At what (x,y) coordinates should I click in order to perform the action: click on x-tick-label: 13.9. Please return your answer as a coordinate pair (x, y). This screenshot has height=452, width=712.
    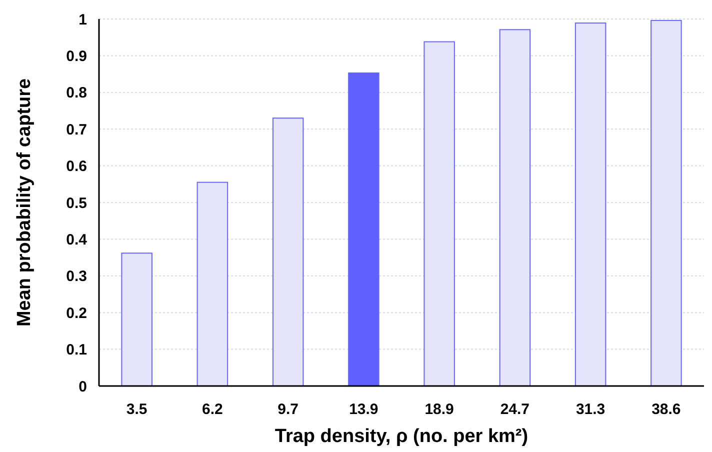
    Looking at the image, I should click on (363, 409).